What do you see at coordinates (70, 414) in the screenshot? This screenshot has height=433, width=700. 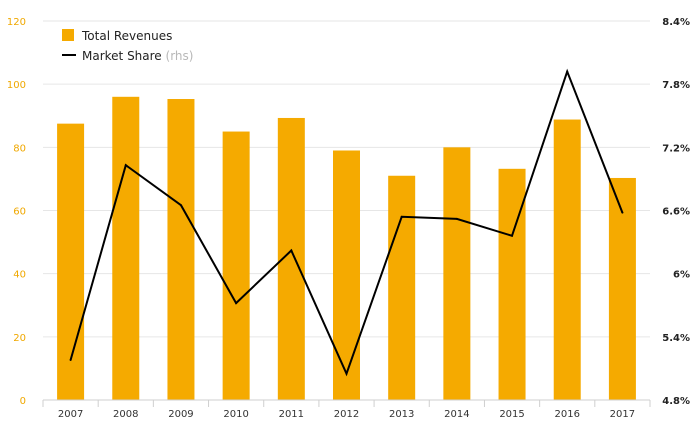 I see `x-axis-tick-label: 2007` at bounding box center [70, 414].